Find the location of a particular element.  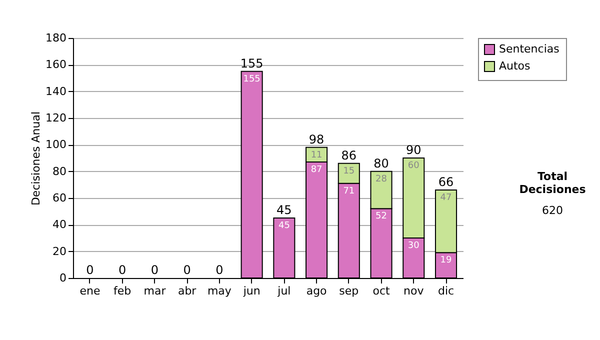

y-tick-label: 0 is located at coordinates (63, 278).